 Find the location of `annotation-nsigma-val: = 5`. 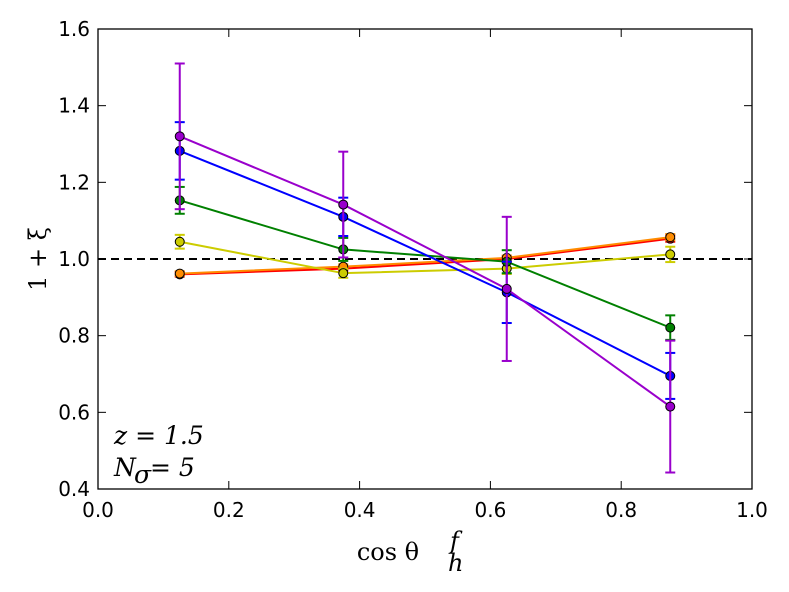

annotation-nsigma-val: = 5 is located at coordinates (172, 467).